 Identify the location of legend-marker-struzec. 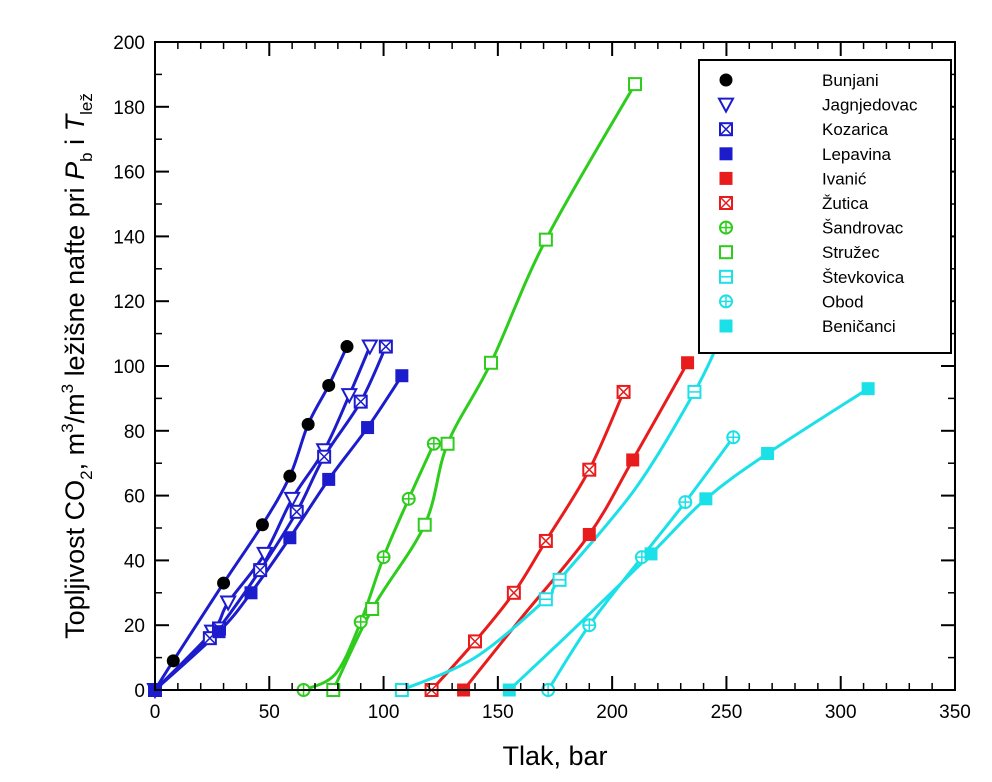
(726, 252).